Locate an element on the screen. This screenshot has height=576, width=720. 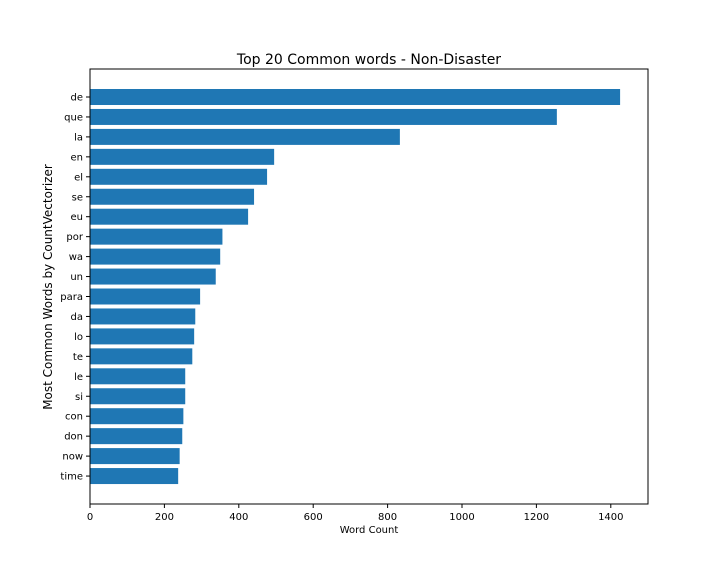
bar-con is located at coordinates (137, 416).